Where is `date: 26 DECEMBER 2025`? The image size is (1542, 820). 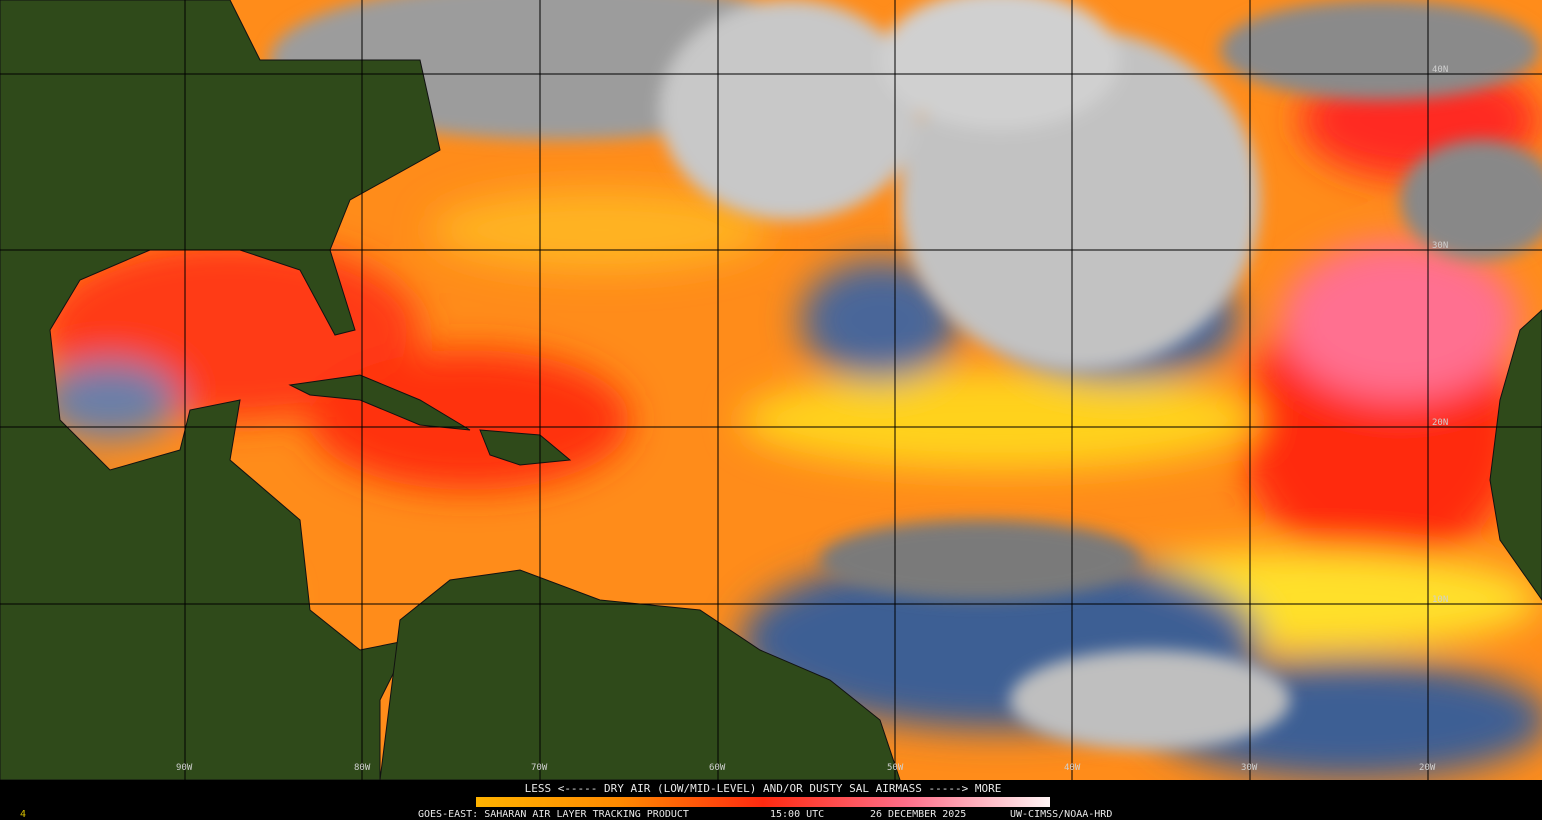 date: 26 DECEMBER 2025 is located at coordinates (918, 814).